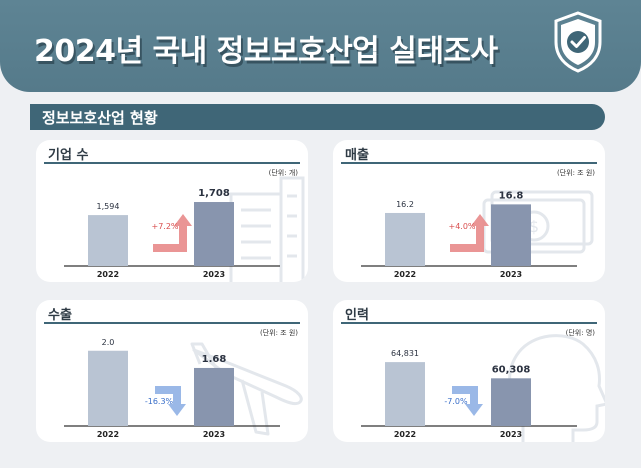 The height and width of the screenshot is (468, 641). I want to click on card-exports: 수출 (단위: 조 원) 2.0 2022 1.68 2023 -16.3%, so click(172, 371).